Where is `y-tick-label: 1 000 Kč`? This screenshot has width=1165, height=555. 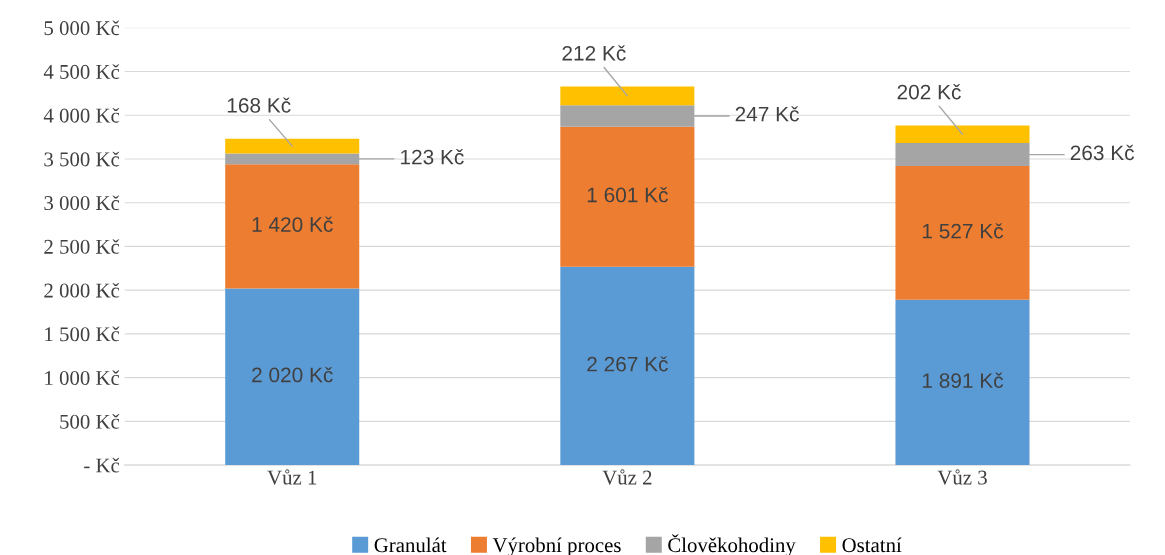 y-tick-label: 1 000 Kč is located at coordinates (82, 378).